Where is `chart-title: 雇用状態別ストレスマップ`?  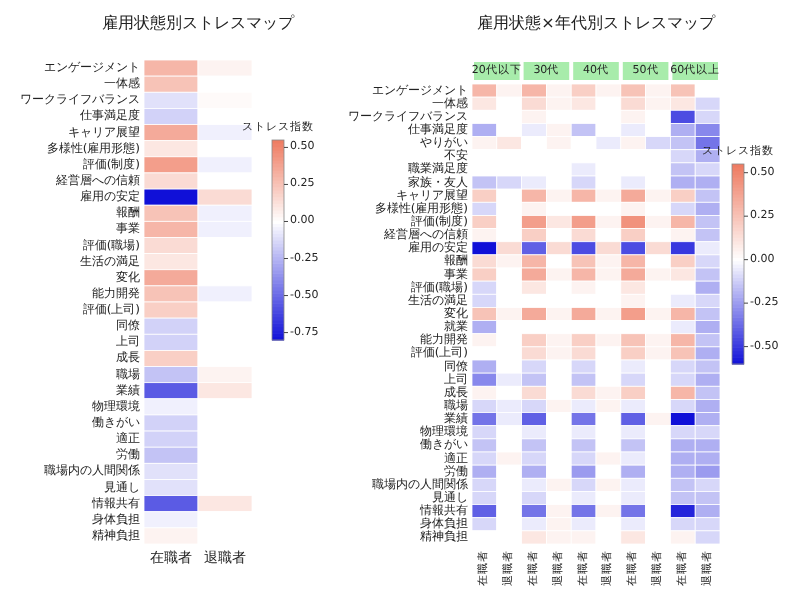
chart-title: 雇用状態別ストレスマップ is located at coordinates (199, 23).